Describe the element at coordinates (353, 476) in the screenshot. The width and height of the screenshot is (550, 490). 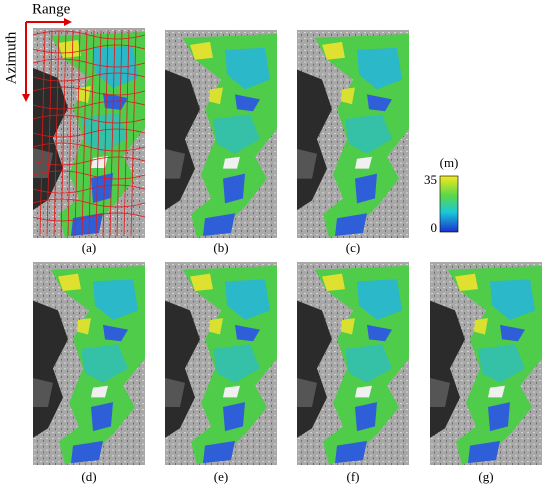
I see `panel-label: (f)` at that location.